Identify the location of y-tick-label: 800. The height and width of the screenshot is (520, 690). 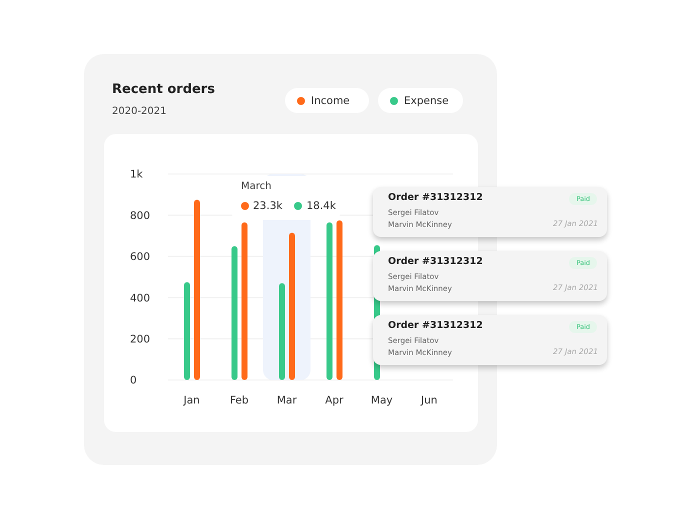
(140, 216).